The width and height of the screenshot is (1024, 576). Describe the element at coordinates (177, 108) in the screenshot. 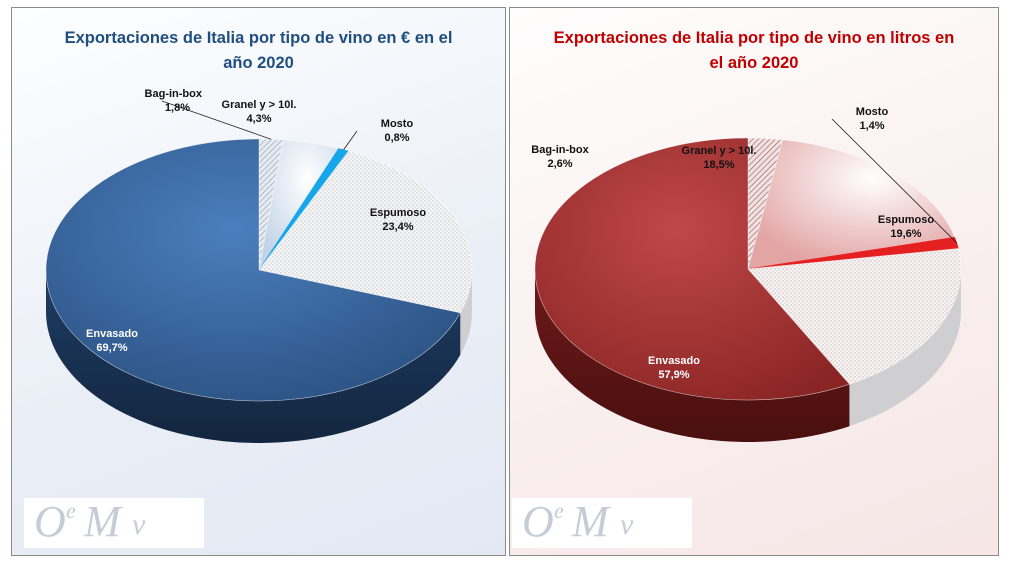

I see `slice-value-label: 1,8%` at that location.